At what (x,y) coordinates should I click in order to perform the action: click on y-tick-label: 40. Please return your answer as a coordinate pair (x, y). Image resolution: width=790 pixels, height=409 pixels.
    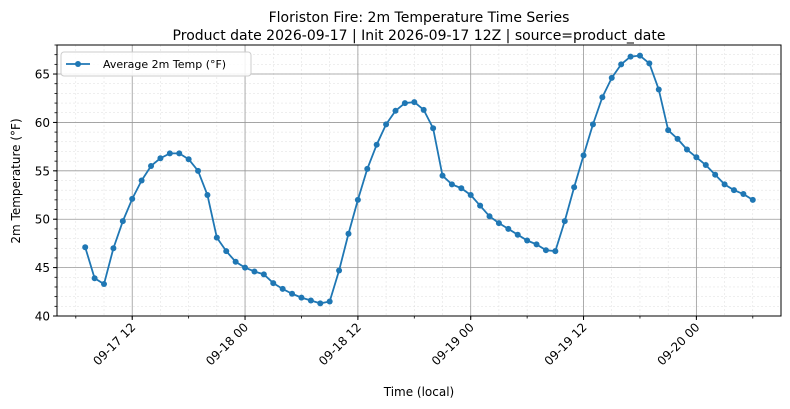
    Looking at the image, I should click on (42, 317).